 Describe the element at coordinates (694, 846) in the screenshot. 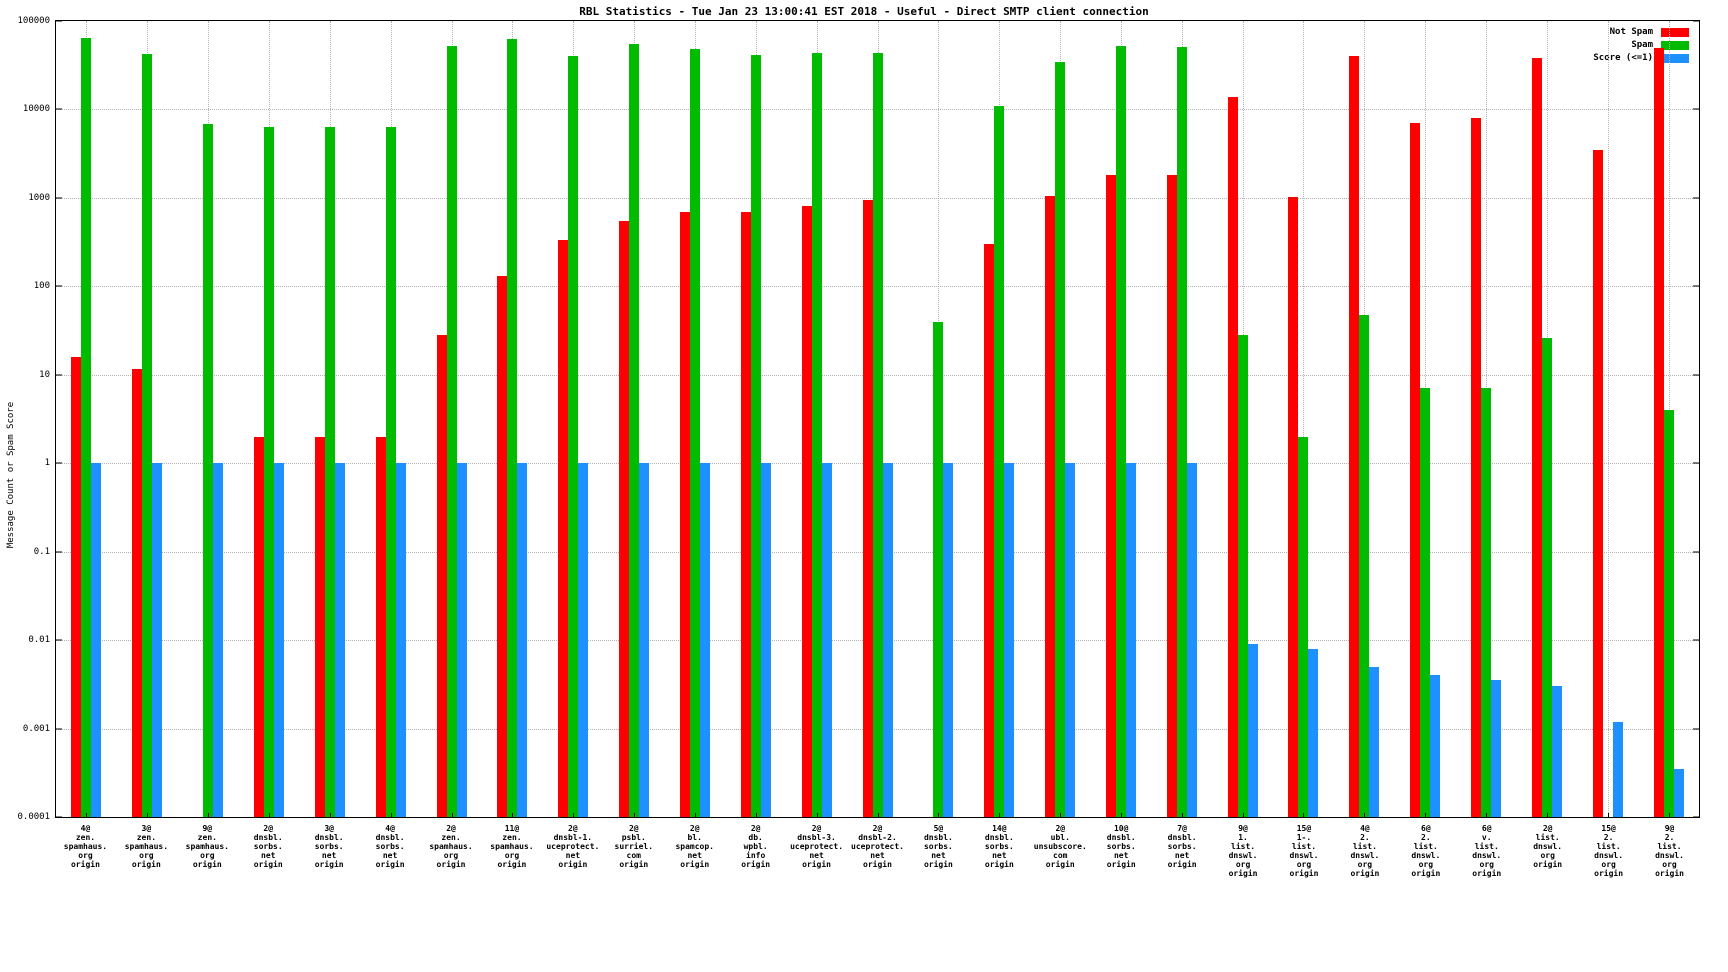

I see `x-tick-label: 2@ bl. spamcop. net origin` at that location.